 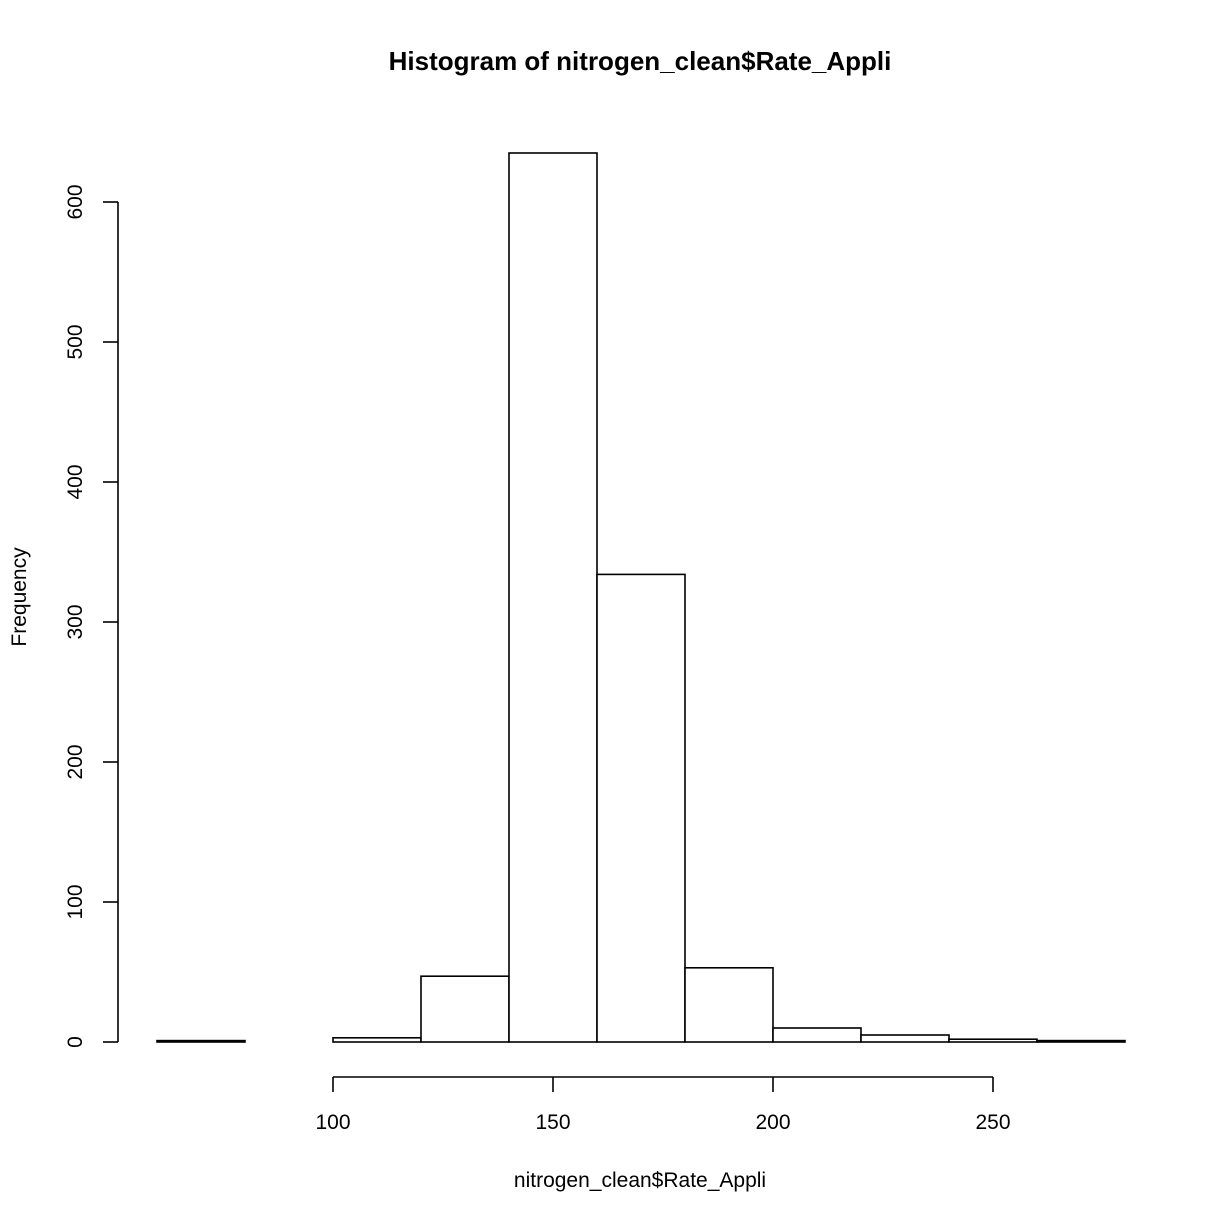 What do you see at coordinates (552, 1122) in the screenshot?
I see `x-tick-label-1: 150` at bounding box center [552, 1122].